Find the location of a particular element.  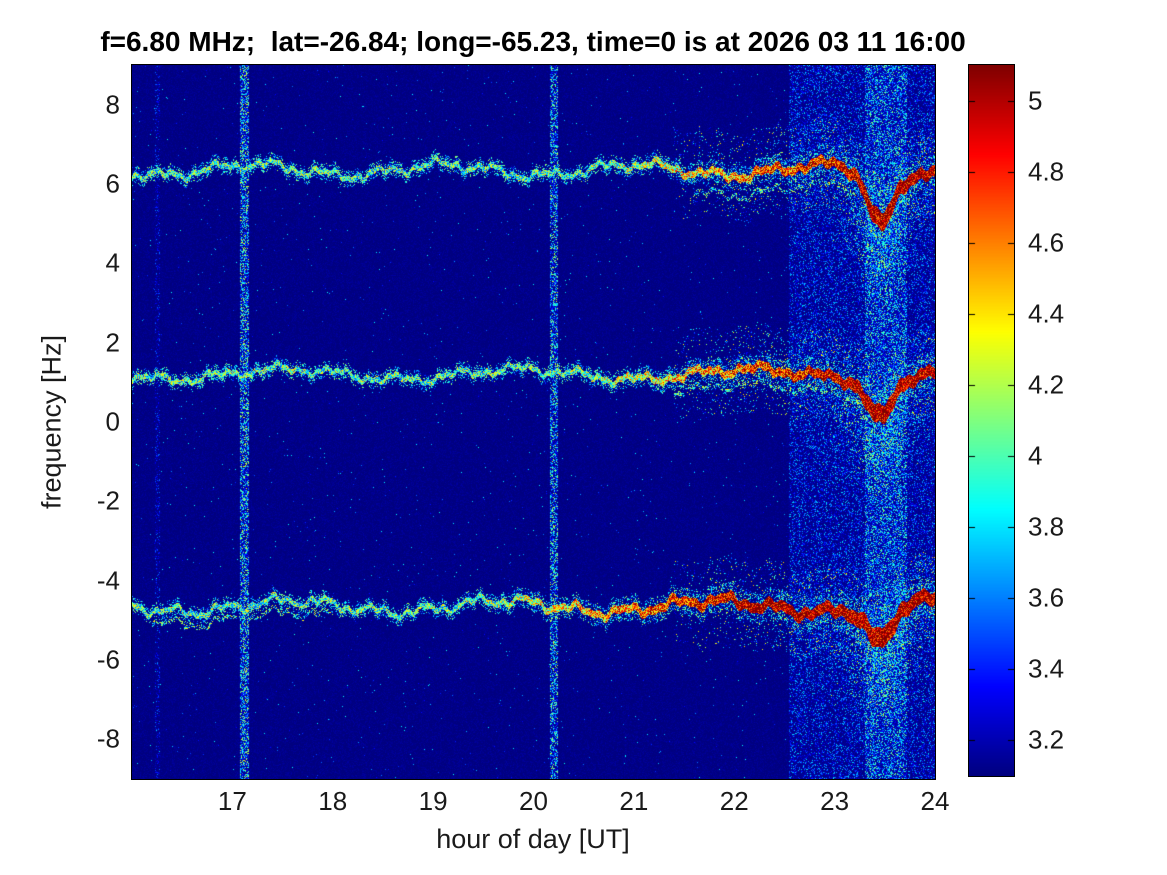

x-tick-label: 24 is located at coordinates (935, 801).